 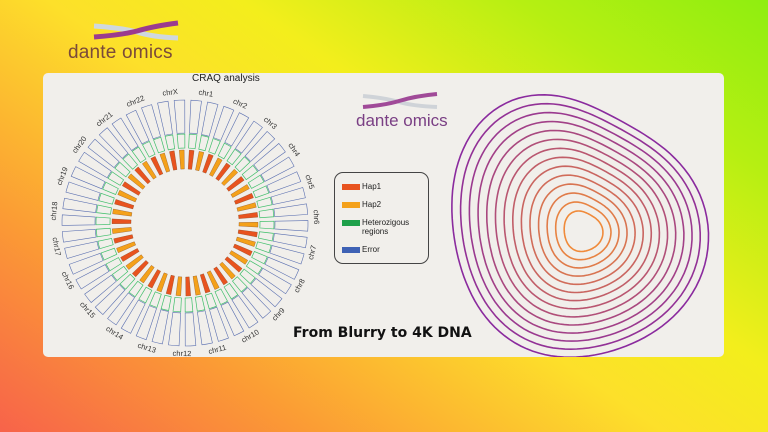 I want to click on legend-item-error: Error, so click(x=361, y=249).